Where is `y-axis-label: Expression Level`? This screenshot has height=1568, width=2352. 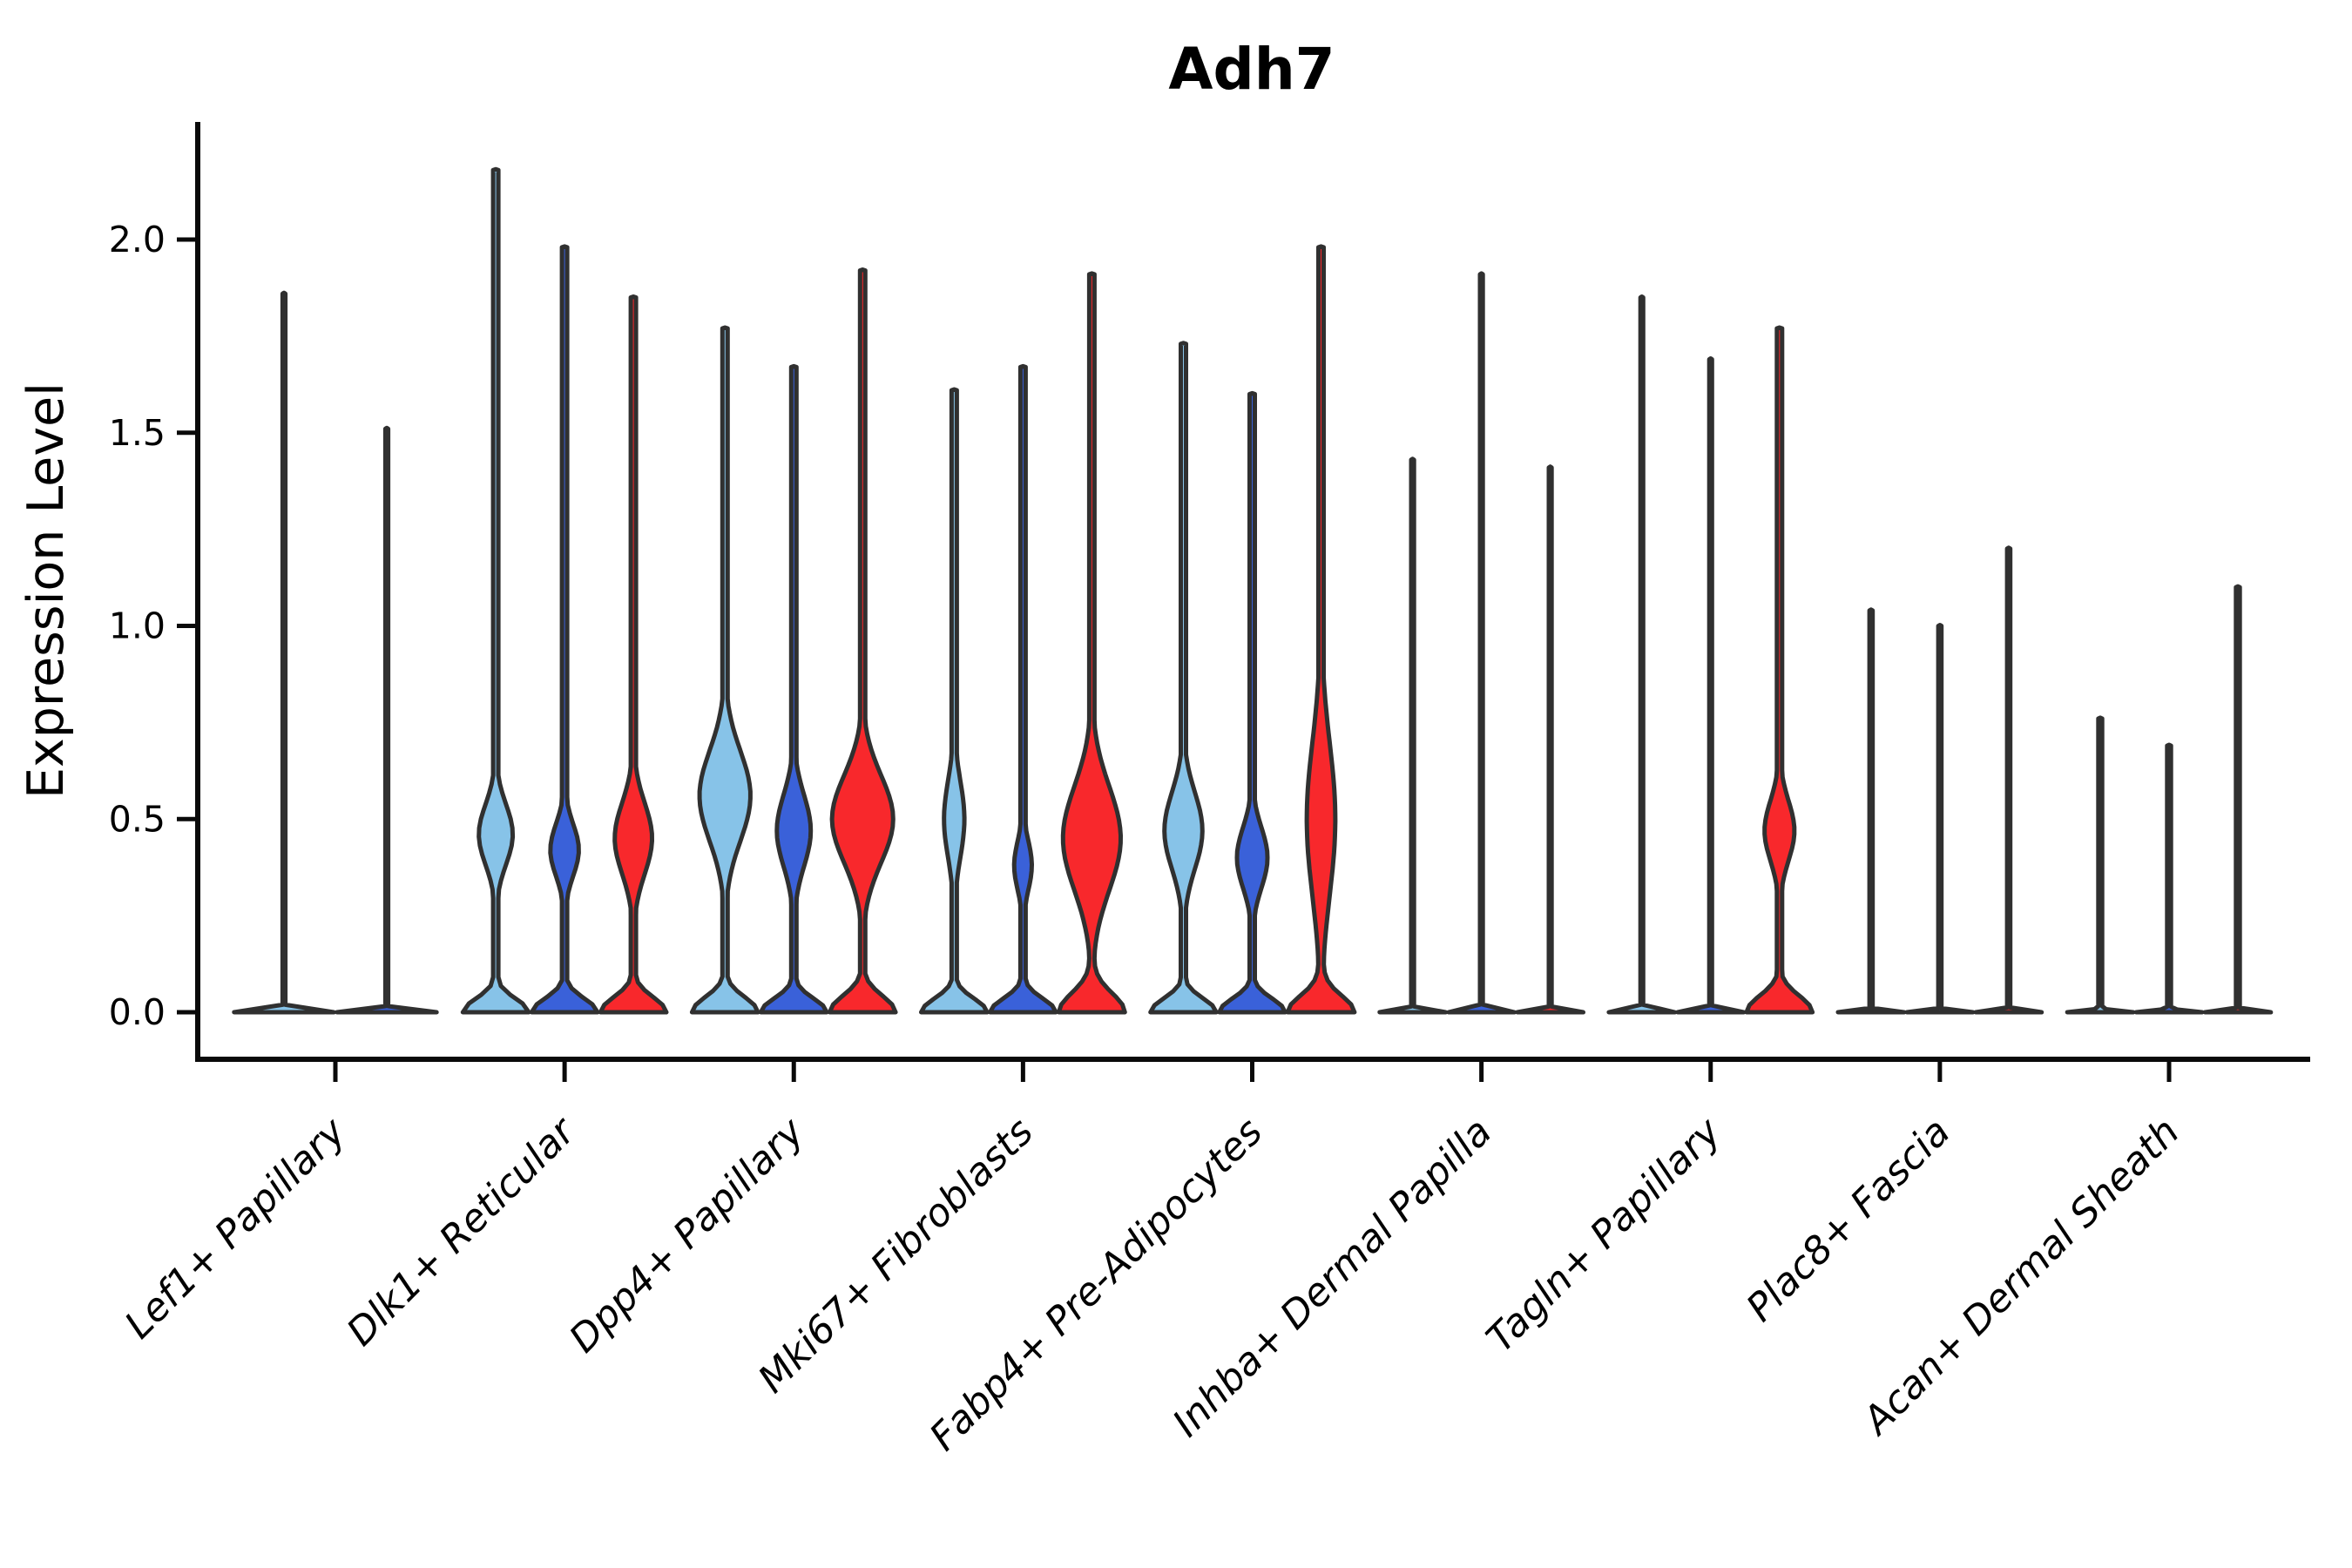 y-axis-label: Expression Level is located at coordinates (46, 590).